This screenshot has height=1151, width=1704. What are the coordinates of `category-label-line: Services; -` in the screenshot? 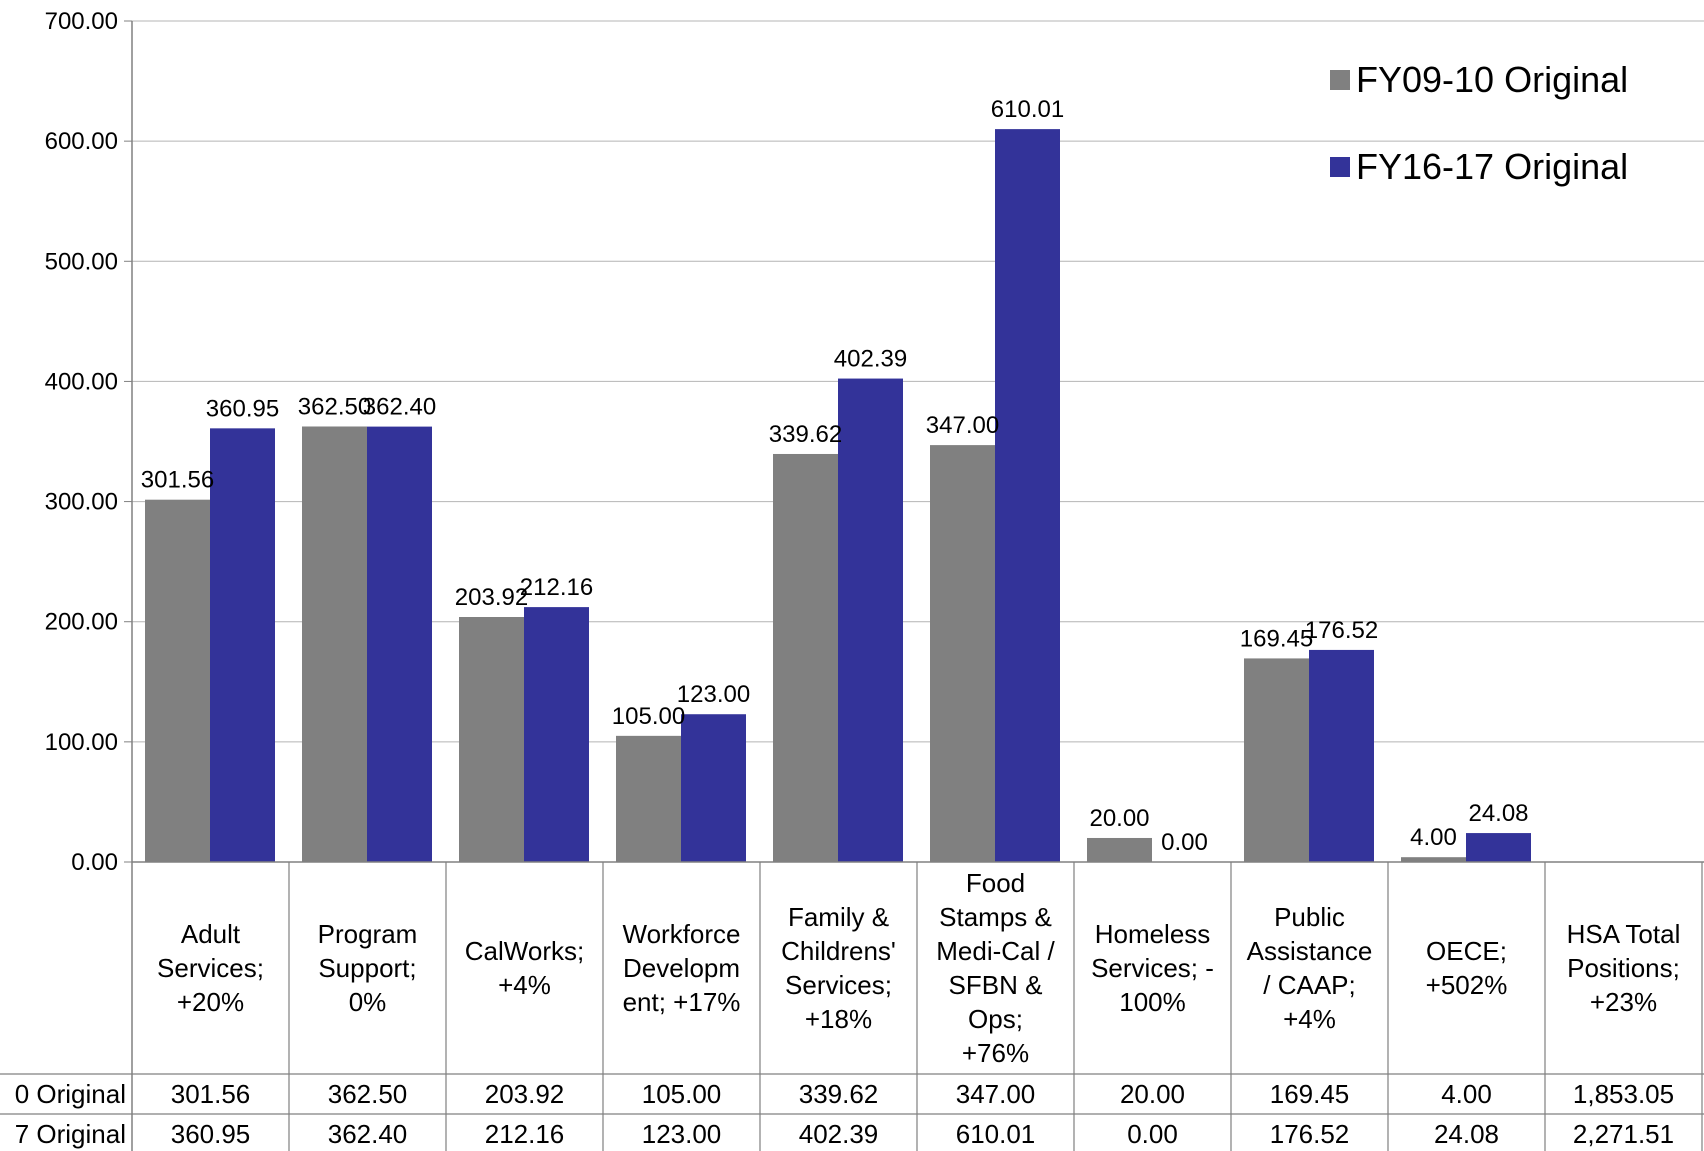 It's located at (1152, 968).